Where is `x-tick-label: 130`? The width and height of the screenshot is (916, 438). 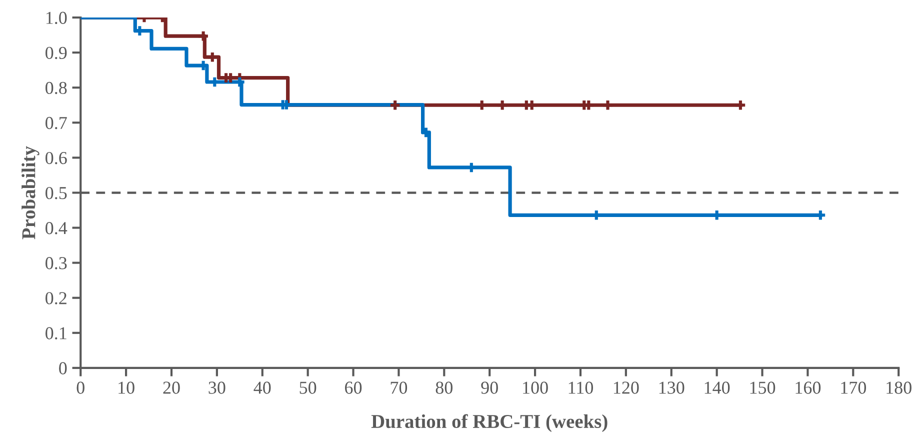
x-tick-label: 130 is located at coordinates (671, 388).